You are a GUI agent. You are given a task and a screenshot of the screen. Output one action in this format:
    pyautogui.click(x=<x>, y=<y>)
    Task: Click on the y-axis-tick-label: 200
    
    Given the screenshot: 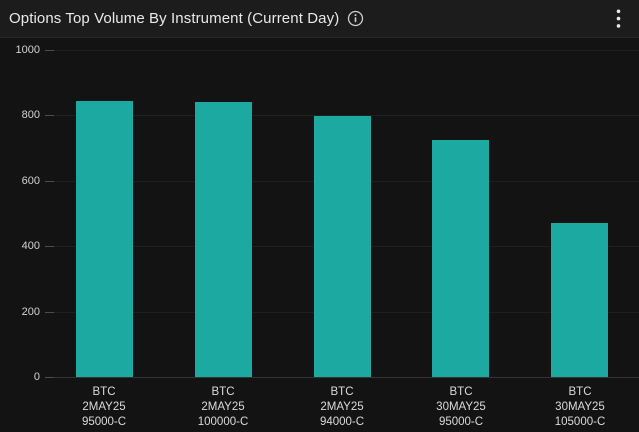 What is the action you would take?
    pyautogui.click(x=30, y=312)
    